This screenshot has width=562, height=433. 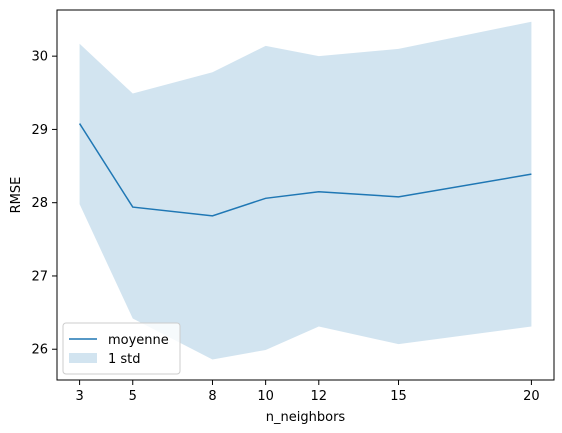 What do you see at coordinates (39, 276) in the screenshot?
I see `y-tick-label: 27` at bounding box center [39, 276].